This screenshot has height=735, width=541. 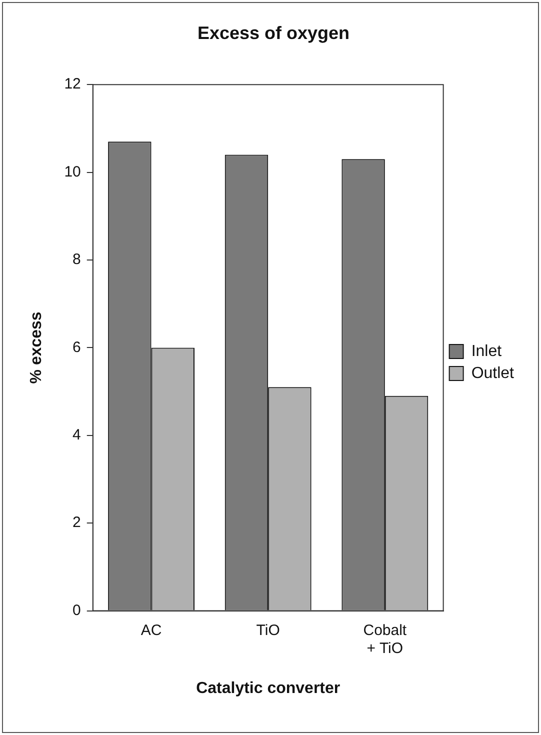 What do you see at coordinates (493, 373) in the screenshot?
I see `legend-label: Outlet` at bounding box center [493, 373].